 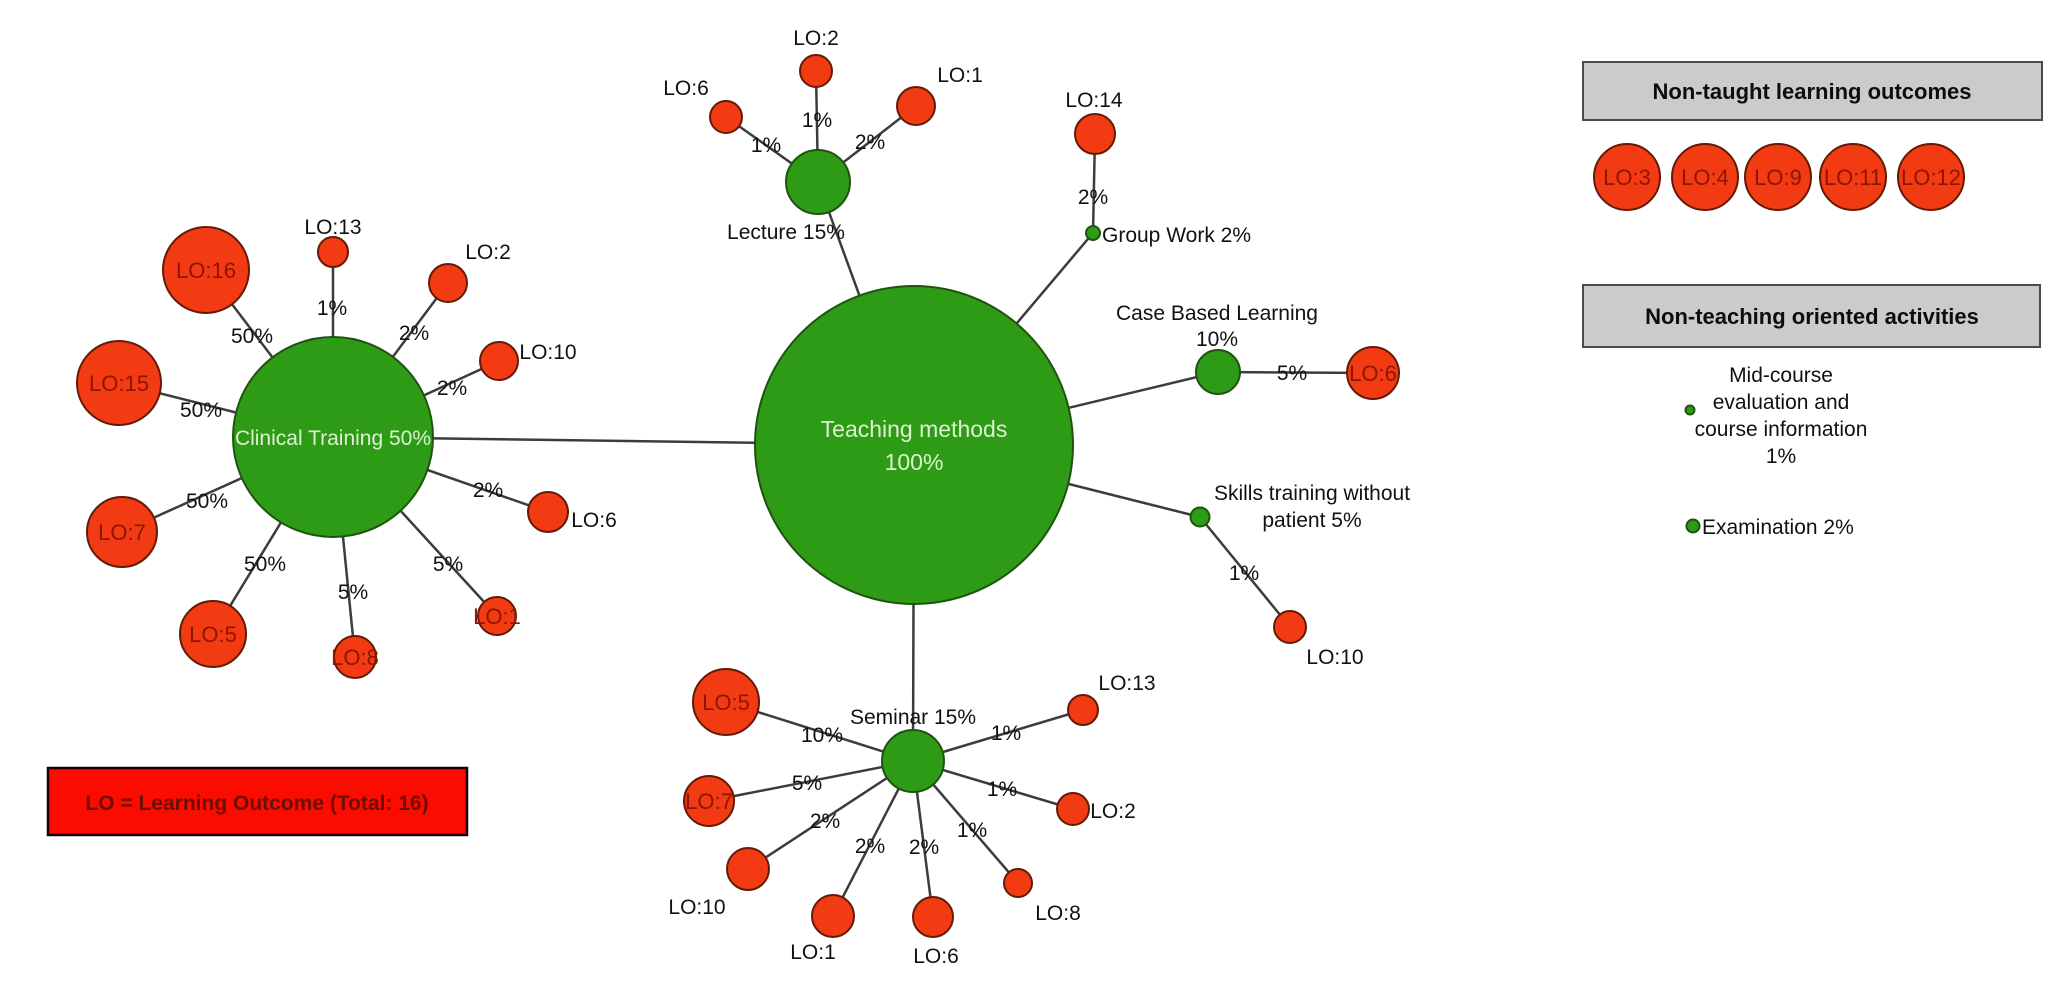 What do you see at coordinates (726, 117) in the screenshot?
I see `lecture-lo6-node` at bounding box center [726, 117].